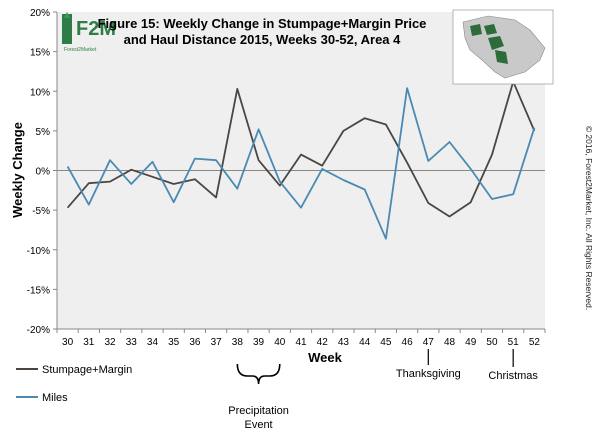 The height and width of the screenshot is (435, 600). What do you see at coordinates (55, 398) in the screenshot?
I see `legend-label-miles: Miles` at bounding box center [55, 398].